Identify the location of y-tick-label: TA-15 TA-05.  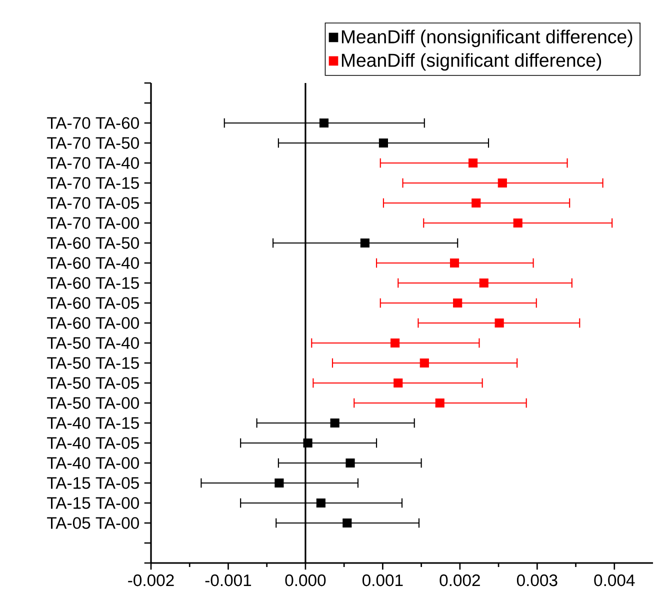
(93, 483).